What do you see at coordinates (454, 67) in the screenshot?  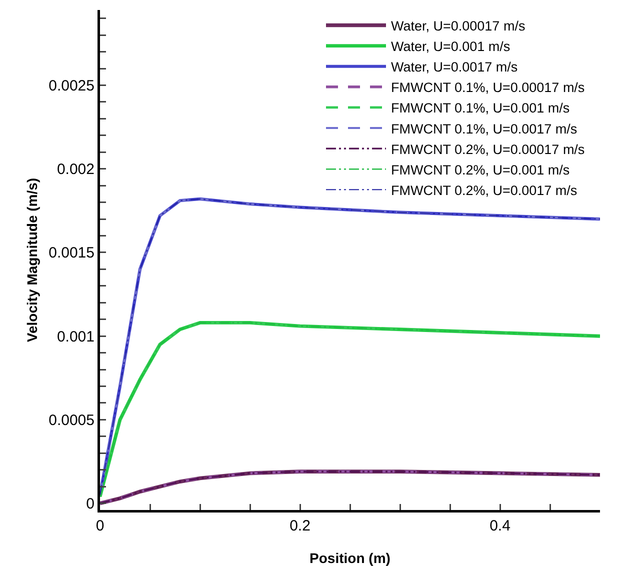 I see `legend-label: Water, U=0.0017 m/s` at bounding box center [454, 67].